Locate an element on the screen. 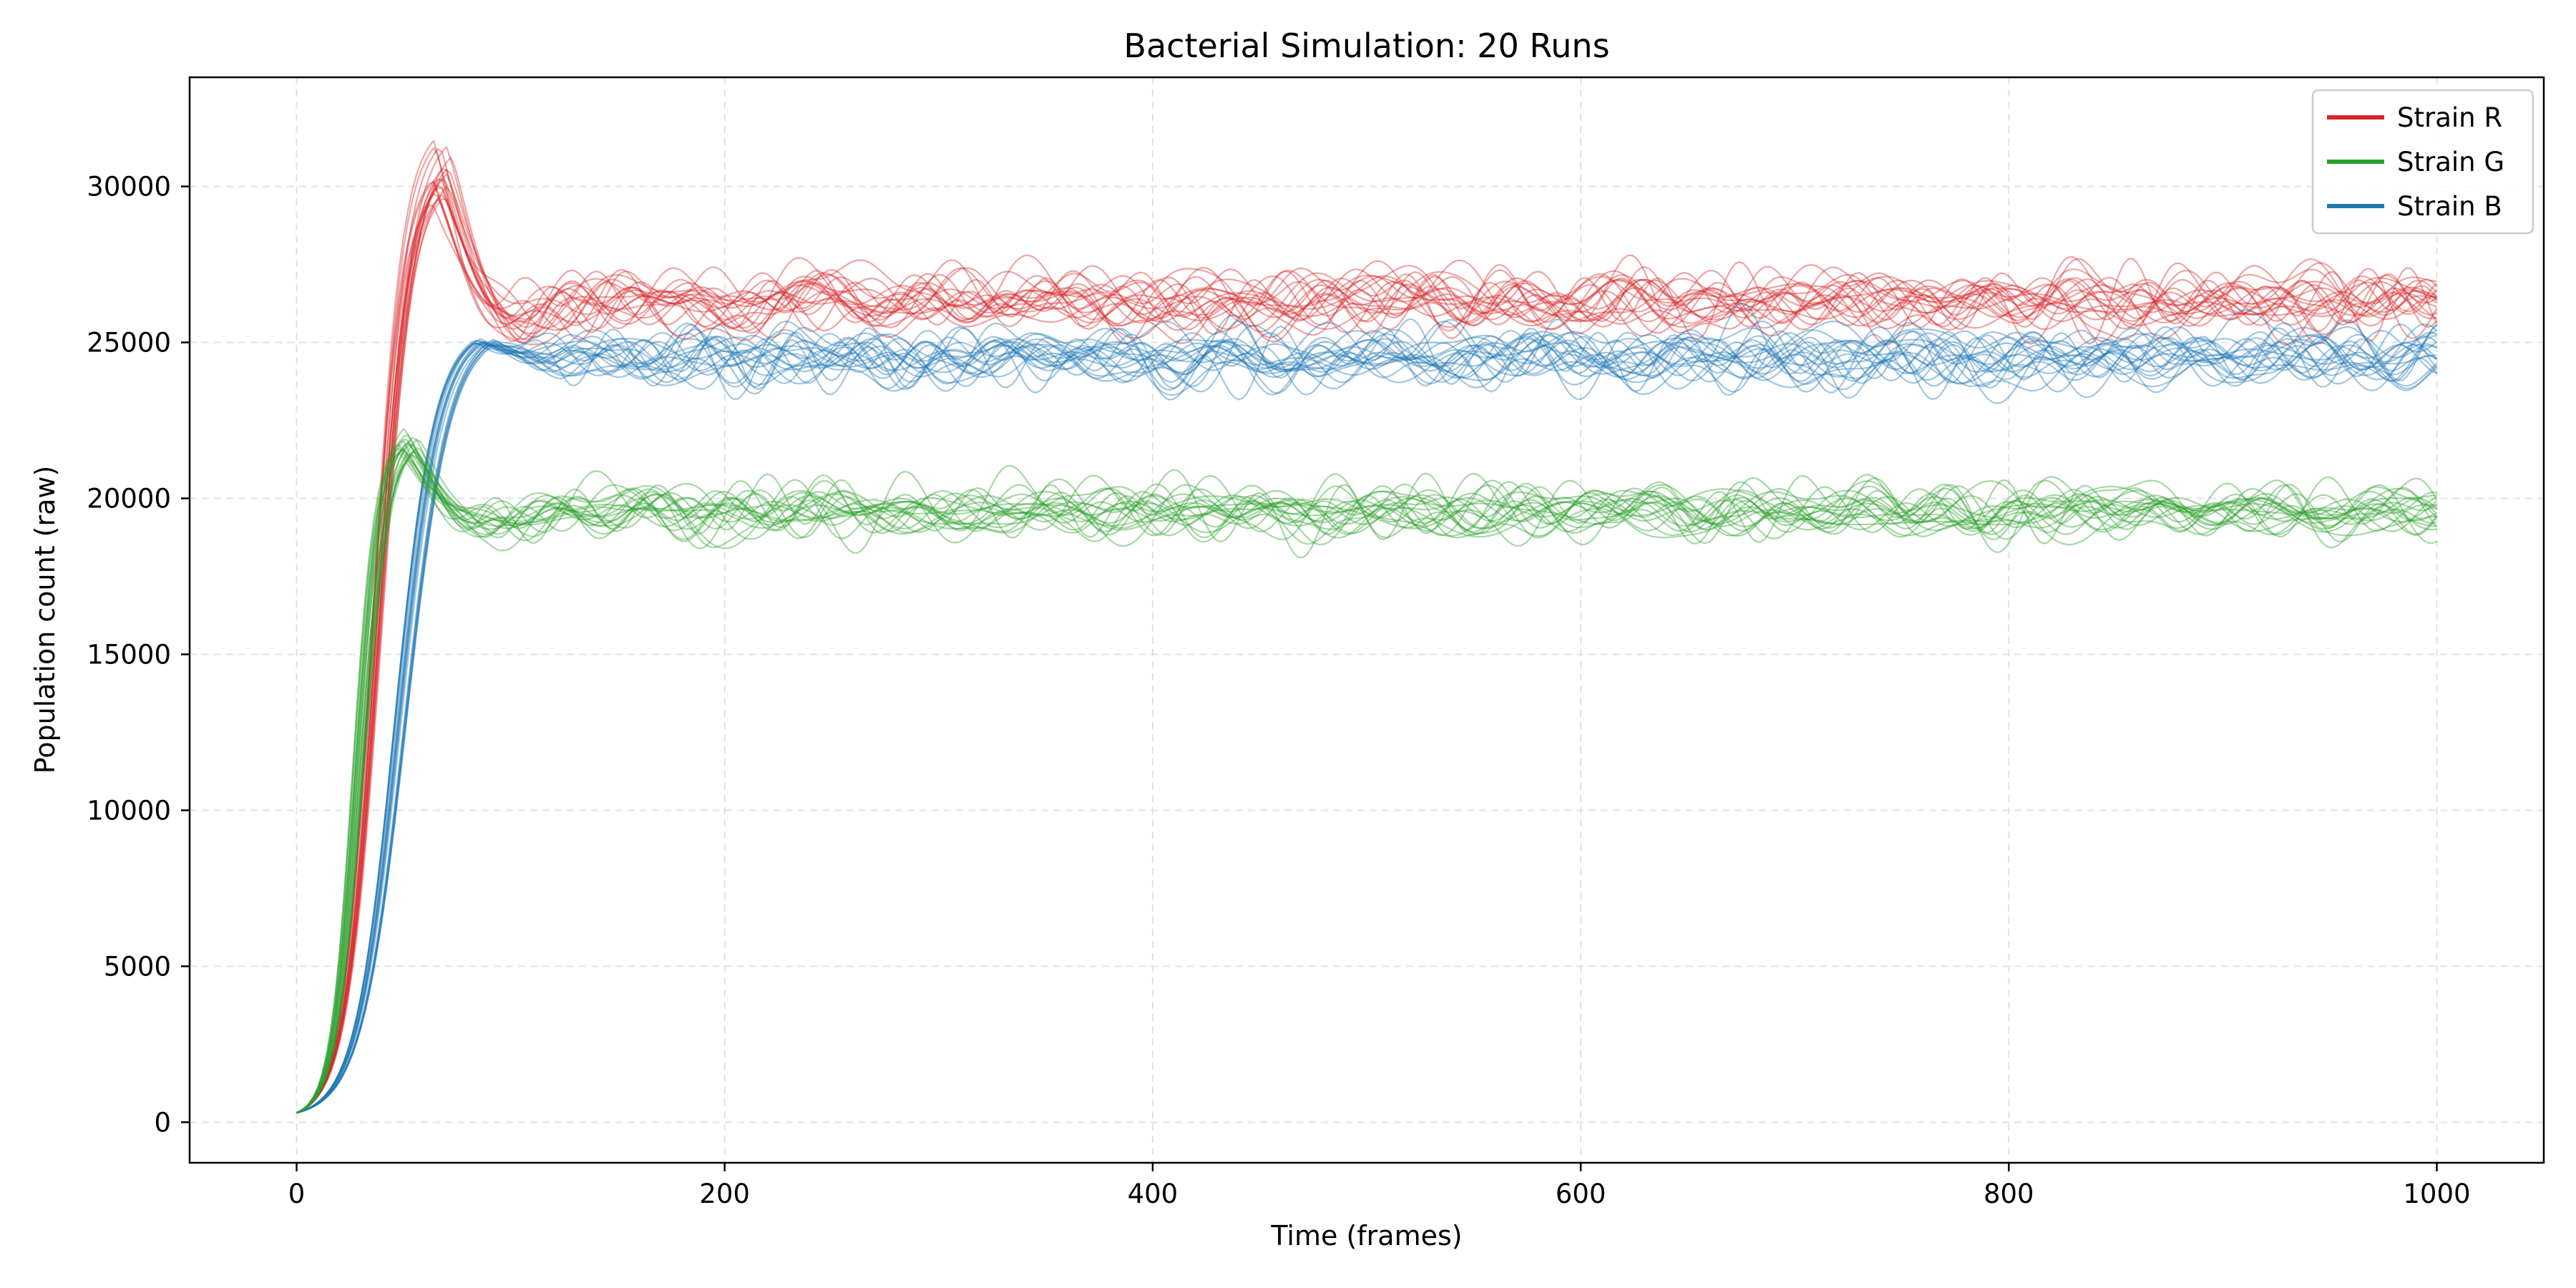 The image size is (2576, 1288). y-tick-label: 5000 is located at coordinates (137, 966).